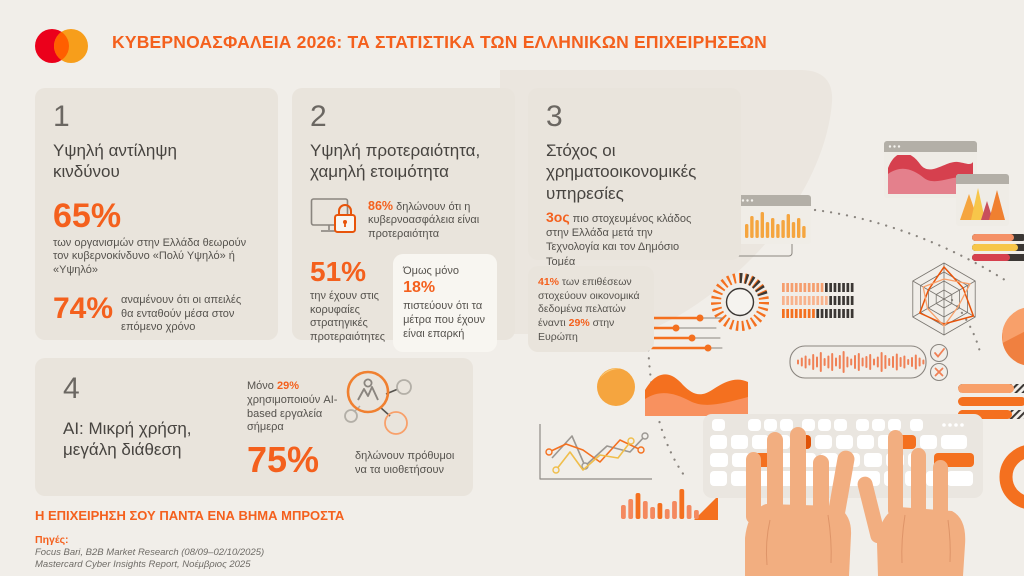 The image size is (1024, 576). What do you see at coordinates (338, 271) in the screenshot?
I see `stat-51: 51%` at bounding box center [338, 271].